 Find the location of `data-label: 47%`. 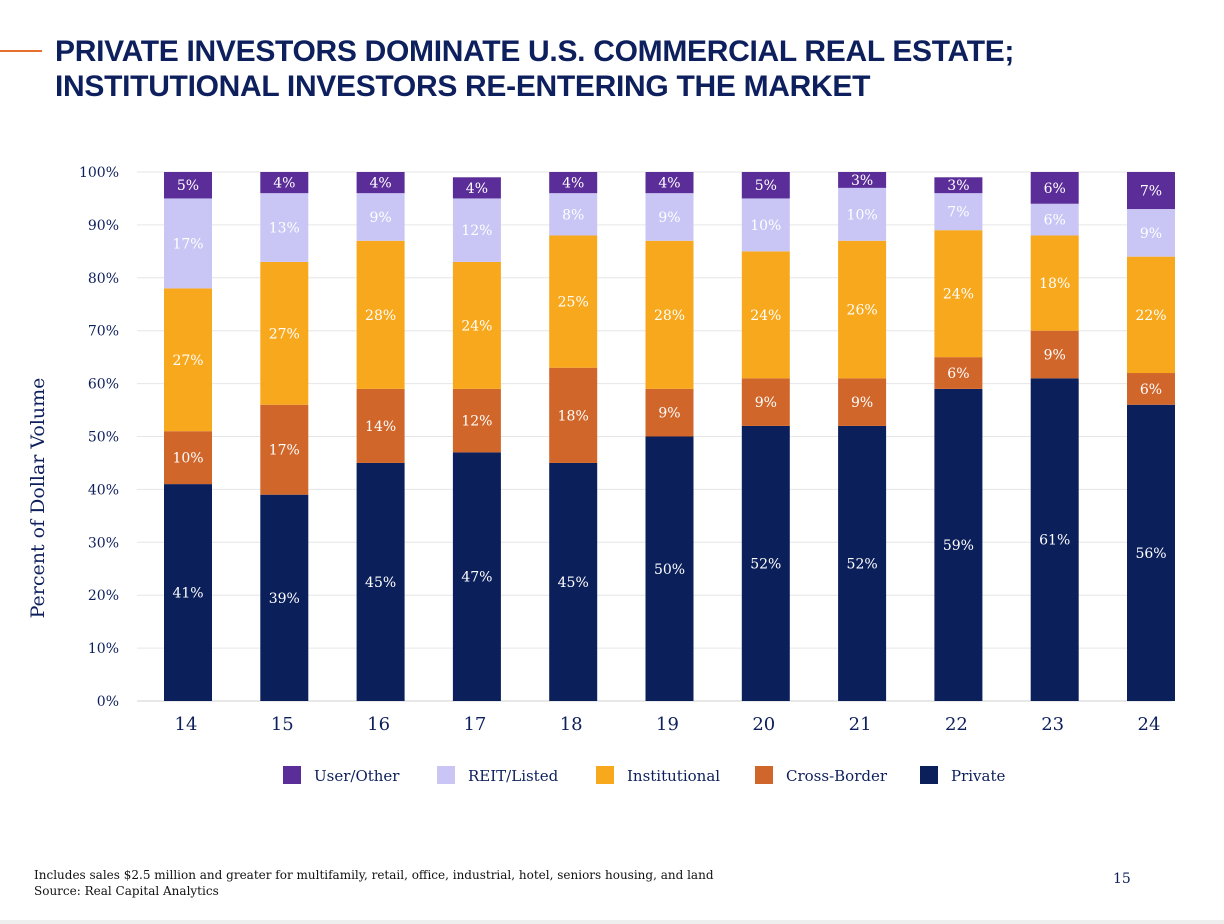

data-label: 47% is located at coordinates (476, 578).